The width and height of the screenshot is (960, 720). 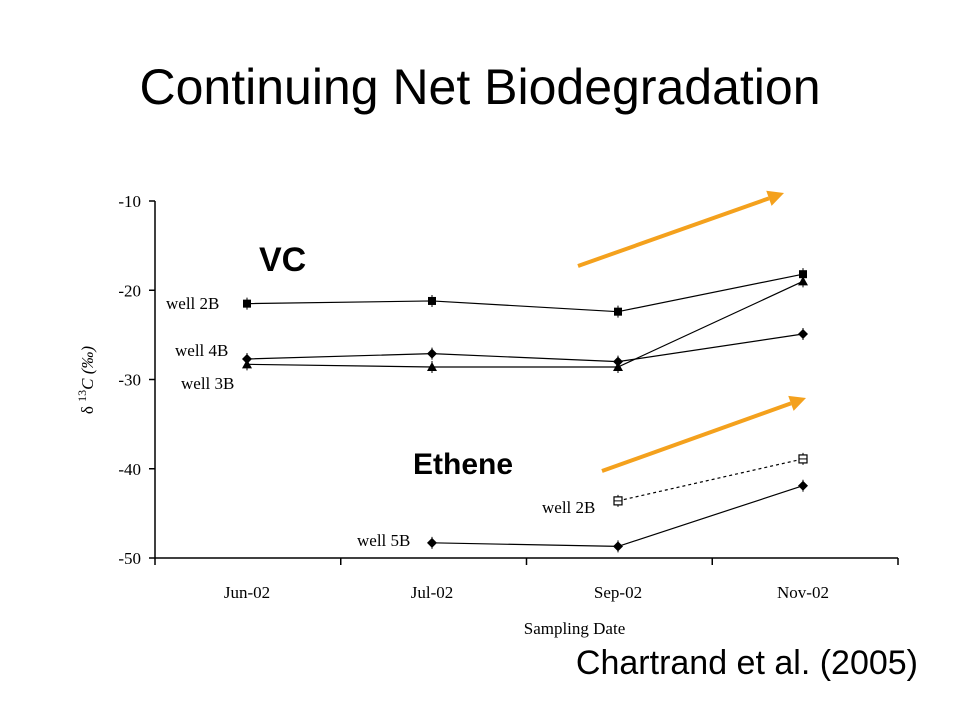 I want to click on series-vc-well-3B, so click(x=525, y=324).